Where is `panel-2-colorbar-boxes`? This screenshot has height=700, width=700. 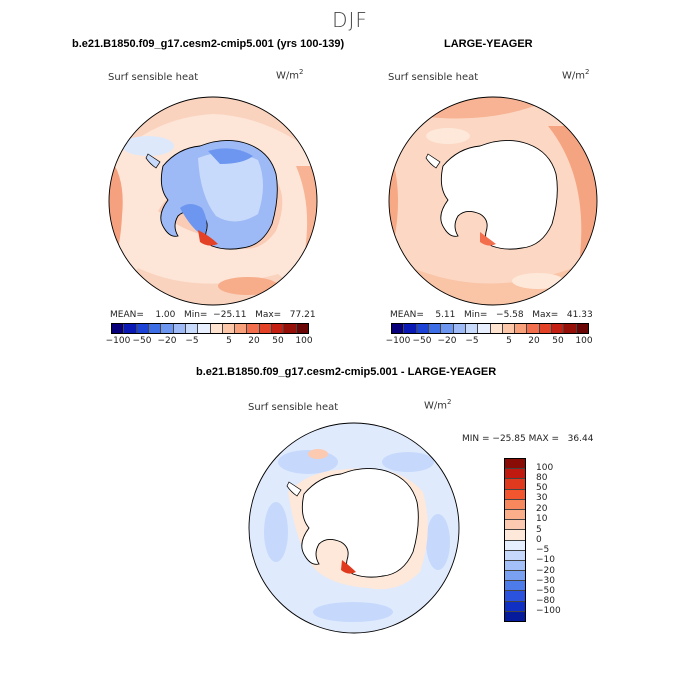 panel-2-colorbar-boxes is located at coordinates (490, 328).